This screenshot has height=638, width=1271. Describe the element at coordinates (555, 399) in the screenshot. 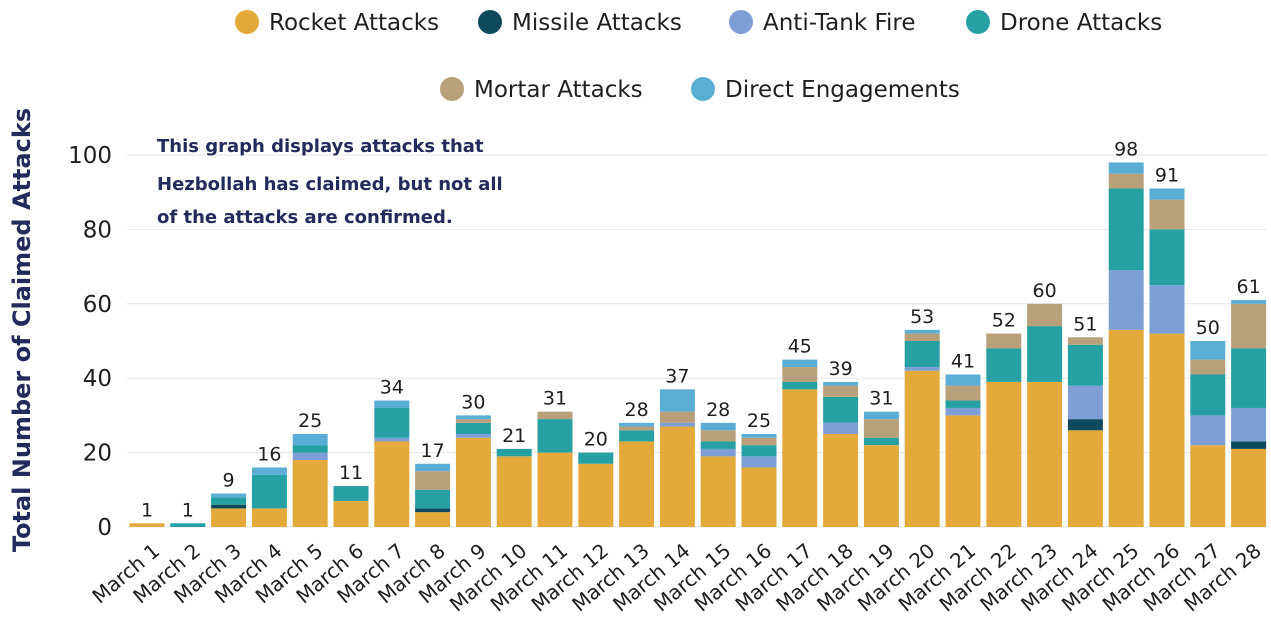

I see `total-label: 31` at that location.